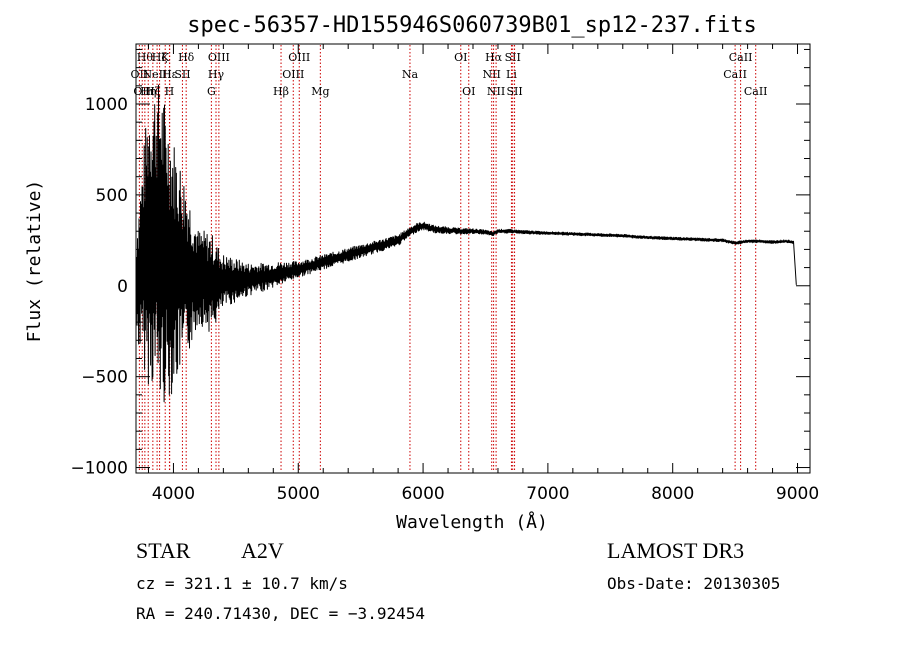 This screenshot has width=900, height=649. I want to click on survey-name: LAMOST DR3, so click(676, 550).